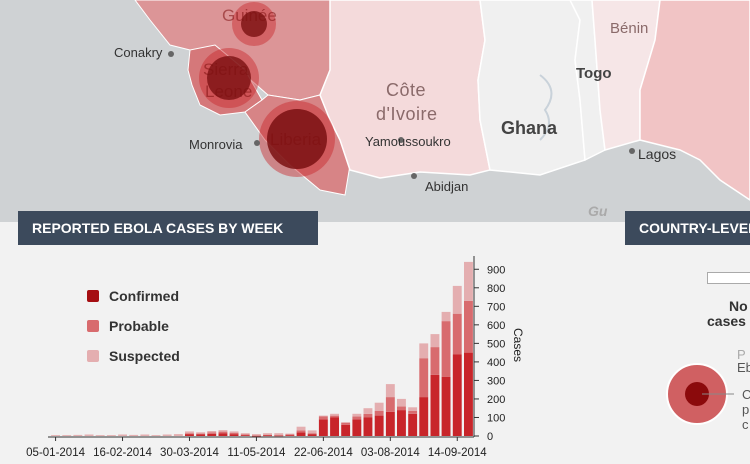 Image resolution: width=750 pixels, height=464 pixels. What do you see at coordinates (687, 228) in the screenshot?
I see `country-level-header: COUNTRY-LEVEL` at bounding box center [687, 228].